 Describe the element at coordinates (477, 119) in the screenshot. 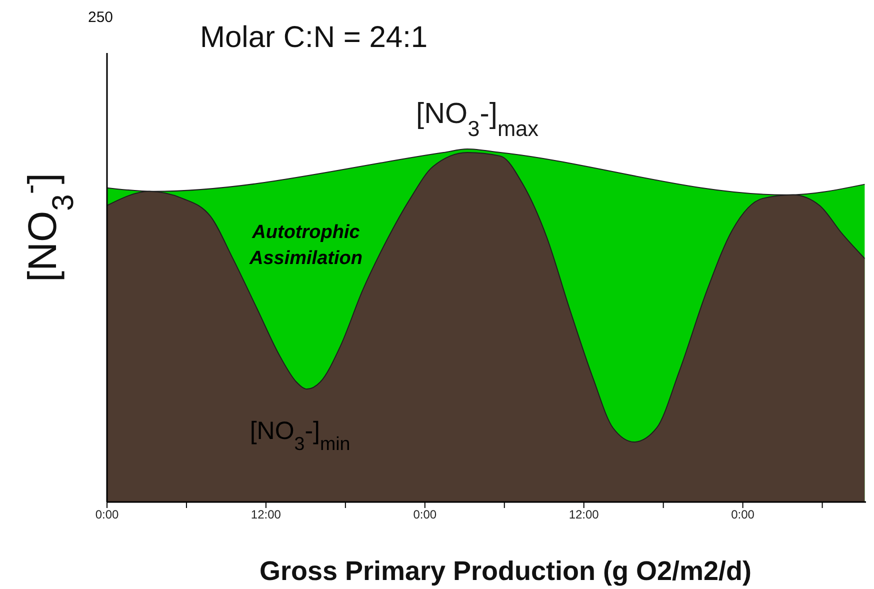

I see `series-label: [NO$_{3}$-]$_{max}$` at that location.